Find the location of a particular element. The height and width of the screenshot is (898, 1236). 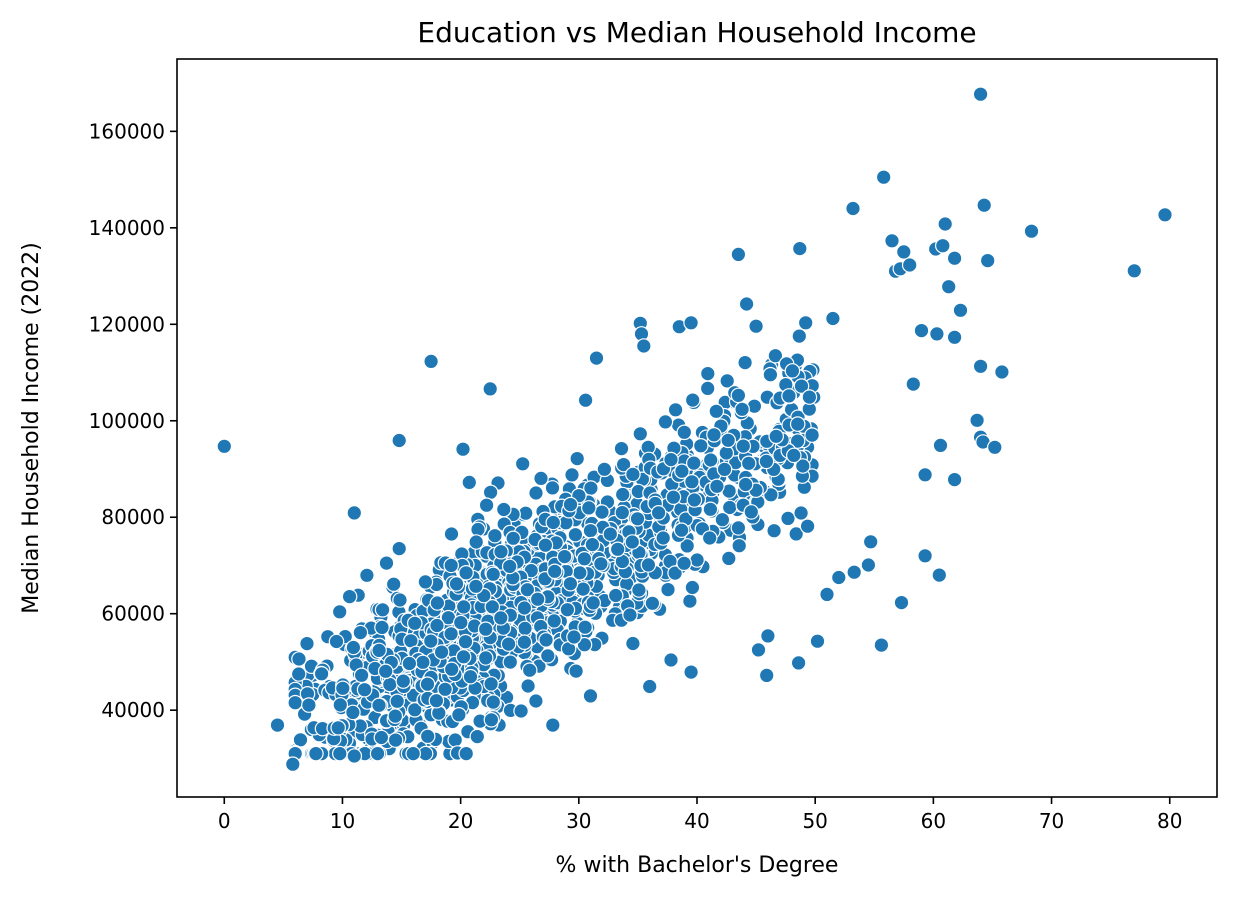

x-tick-label: 60 is located at coordinates (933, 821).